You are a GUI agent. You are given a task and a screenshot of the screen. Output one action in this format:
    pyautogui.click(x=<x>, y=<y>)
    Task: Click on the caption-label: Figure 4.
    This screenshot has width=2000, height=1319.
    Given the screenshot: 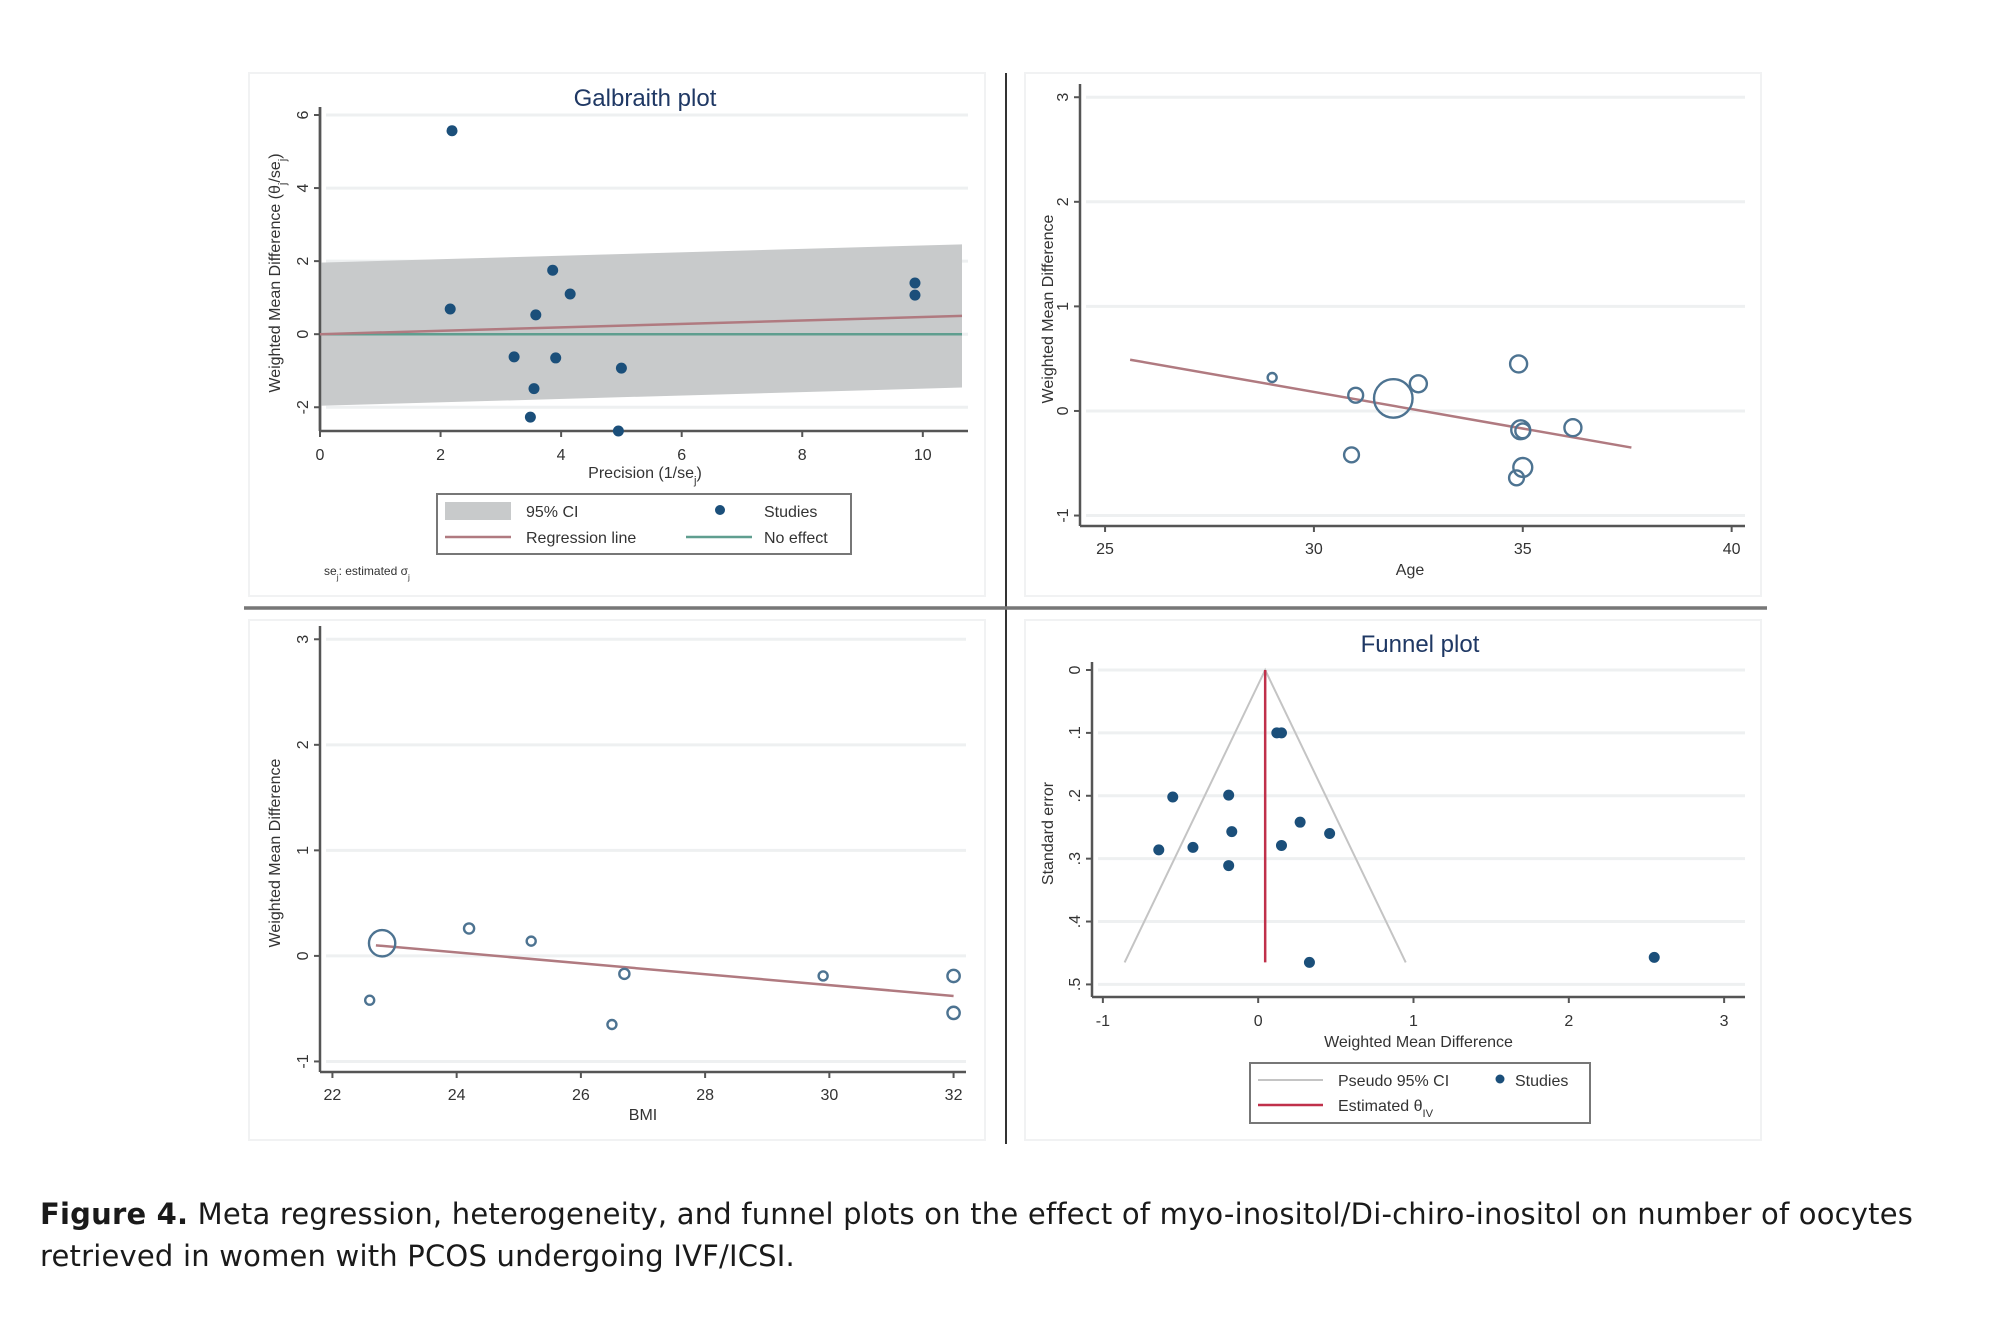 What is the action you would take?
    pyautogui.click(x=114, y=1214)
    